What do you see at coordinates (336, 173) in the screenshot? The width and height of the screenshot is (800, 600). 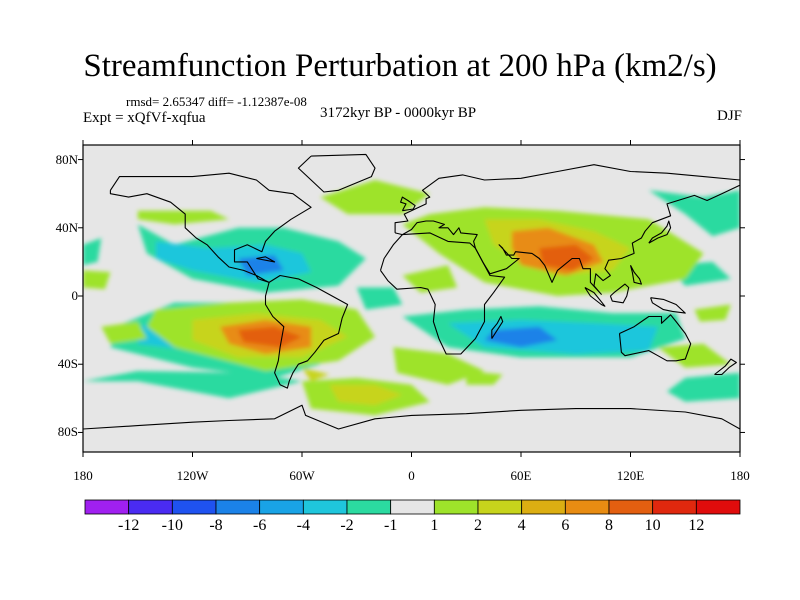 I see `coastline-greenland` at bounding box center [336, 173].